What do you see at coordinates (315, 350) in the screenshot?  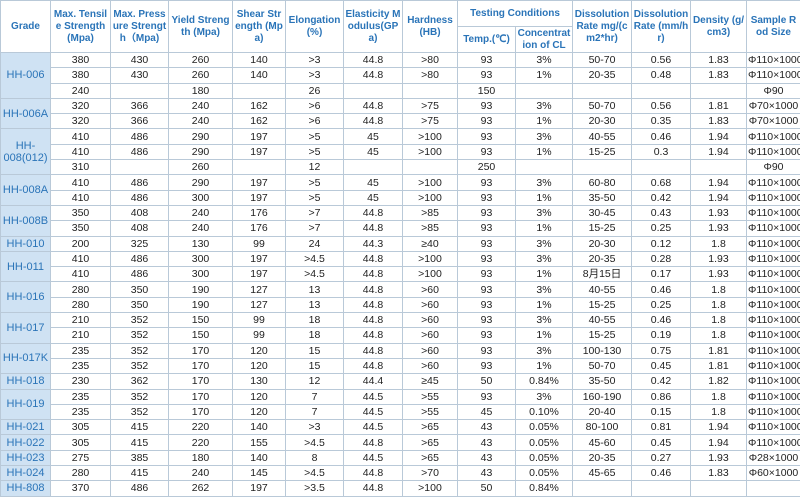 I see `table-cell: 15` at bounding box center [315, 350].